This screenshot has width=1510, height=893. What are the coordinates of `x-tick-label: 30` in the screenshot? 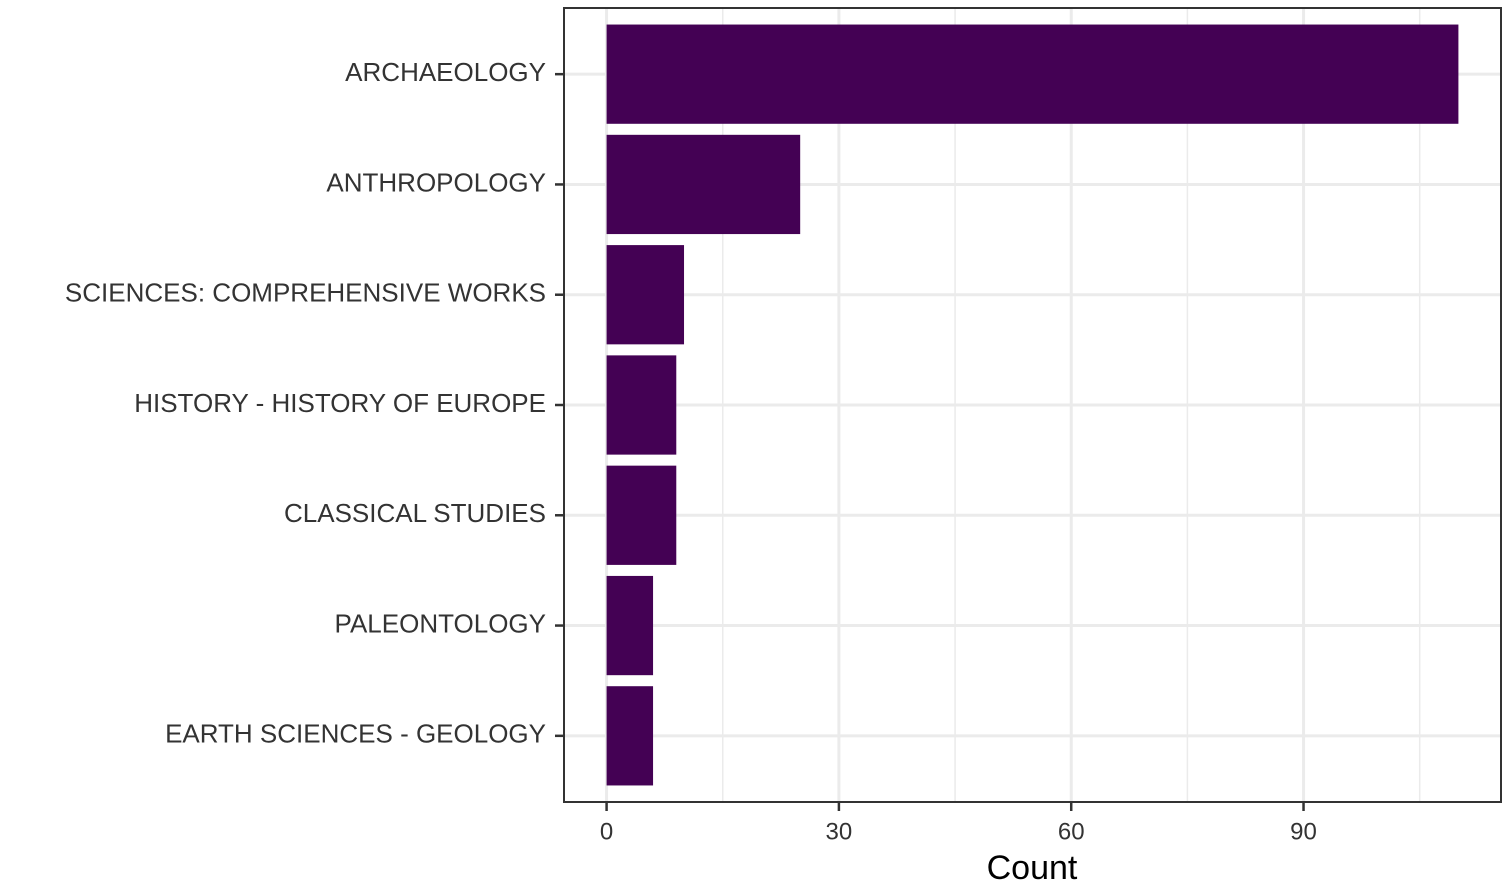 It's located at (839, 831).